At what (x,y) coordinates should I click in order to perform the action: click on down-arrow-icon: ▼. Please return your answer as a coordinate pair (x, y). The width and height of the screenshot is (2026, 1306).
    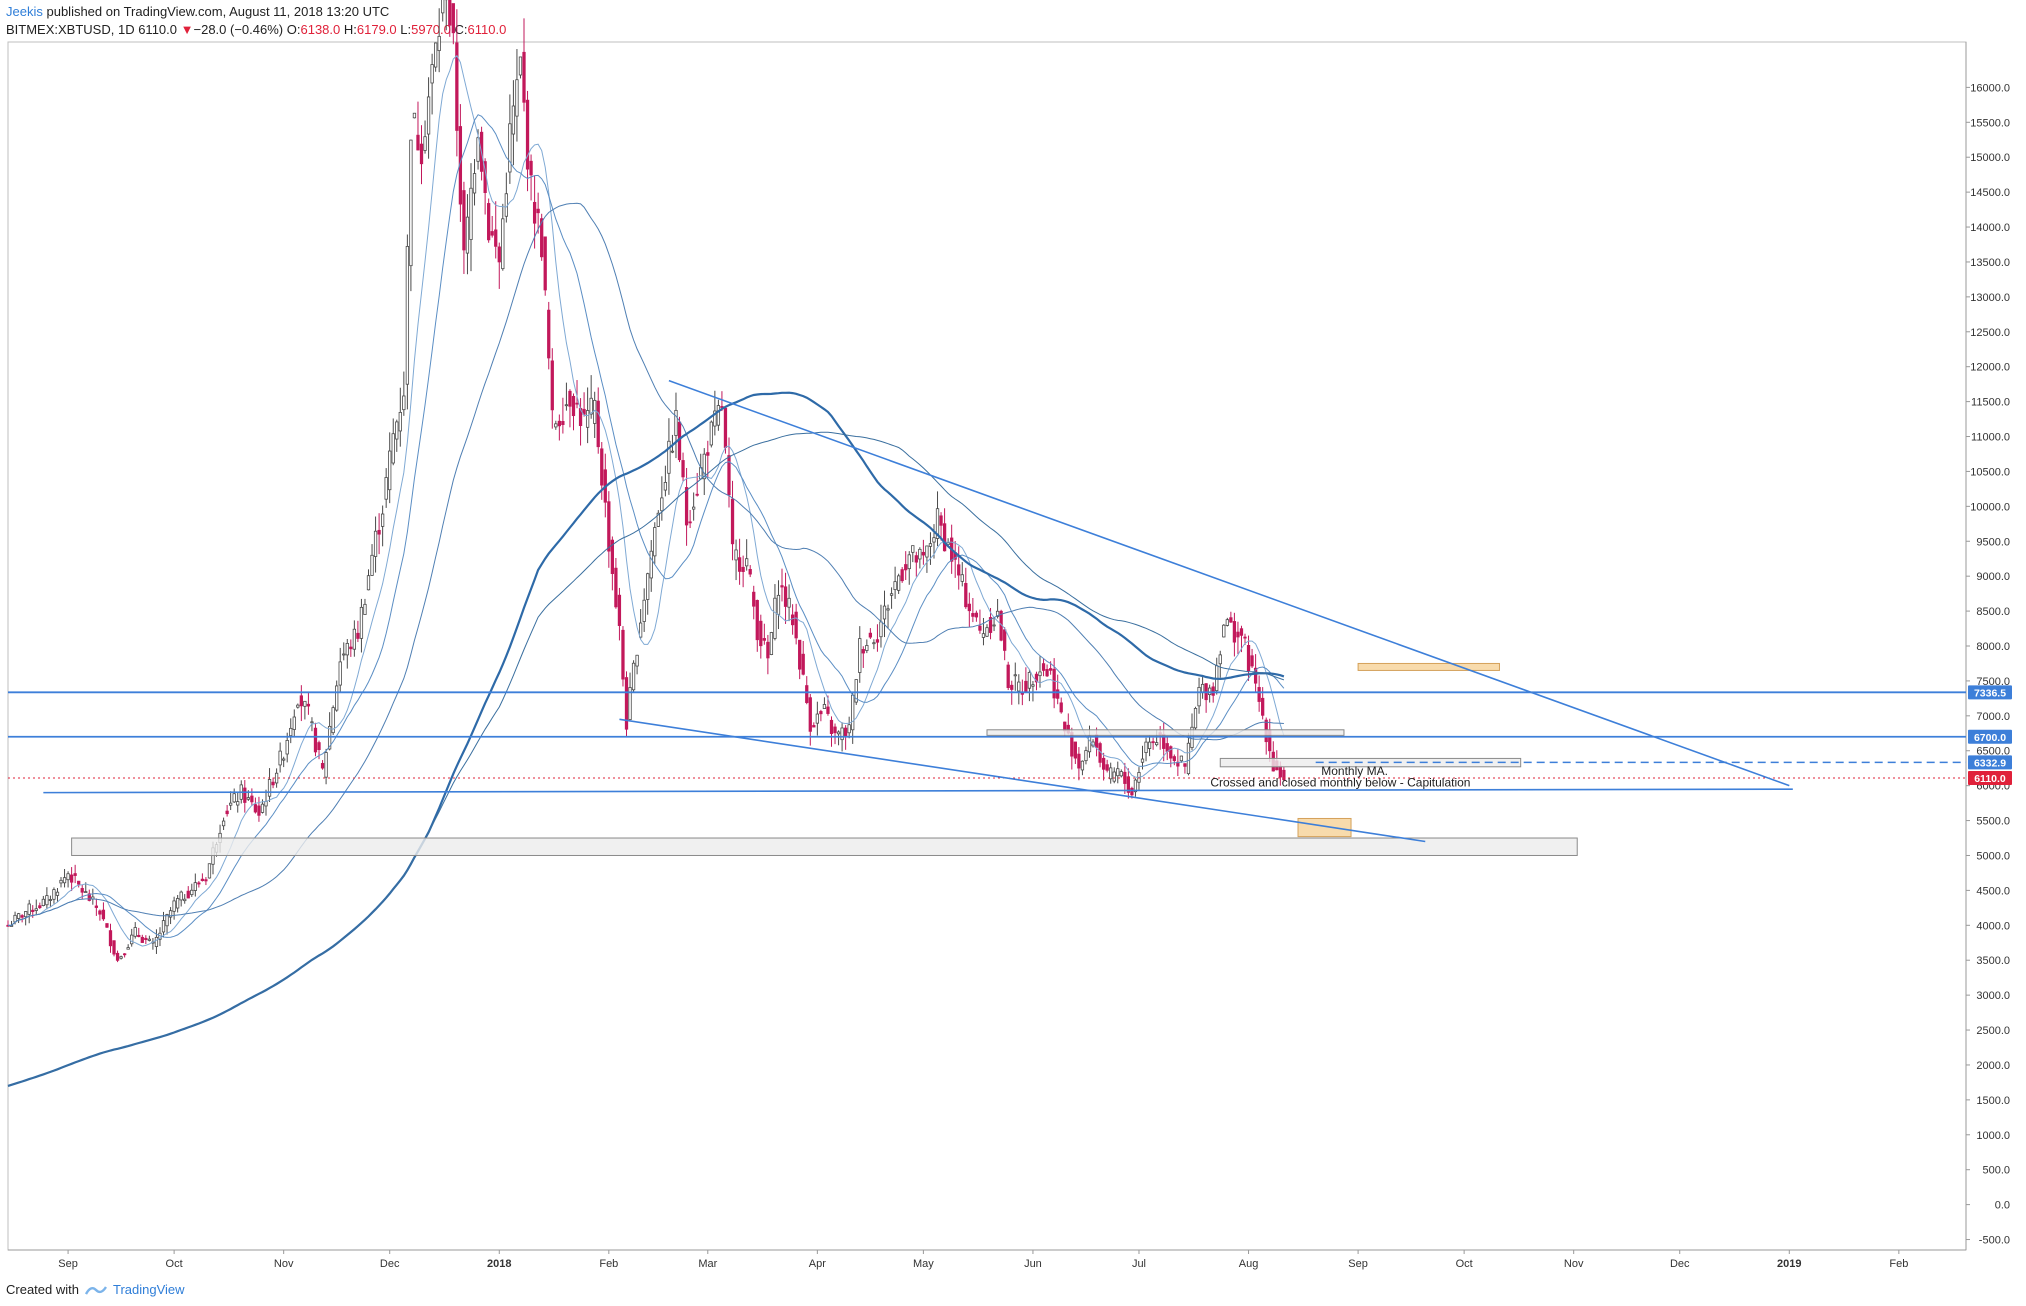
    Looking at the image, I should click on (187, 29).